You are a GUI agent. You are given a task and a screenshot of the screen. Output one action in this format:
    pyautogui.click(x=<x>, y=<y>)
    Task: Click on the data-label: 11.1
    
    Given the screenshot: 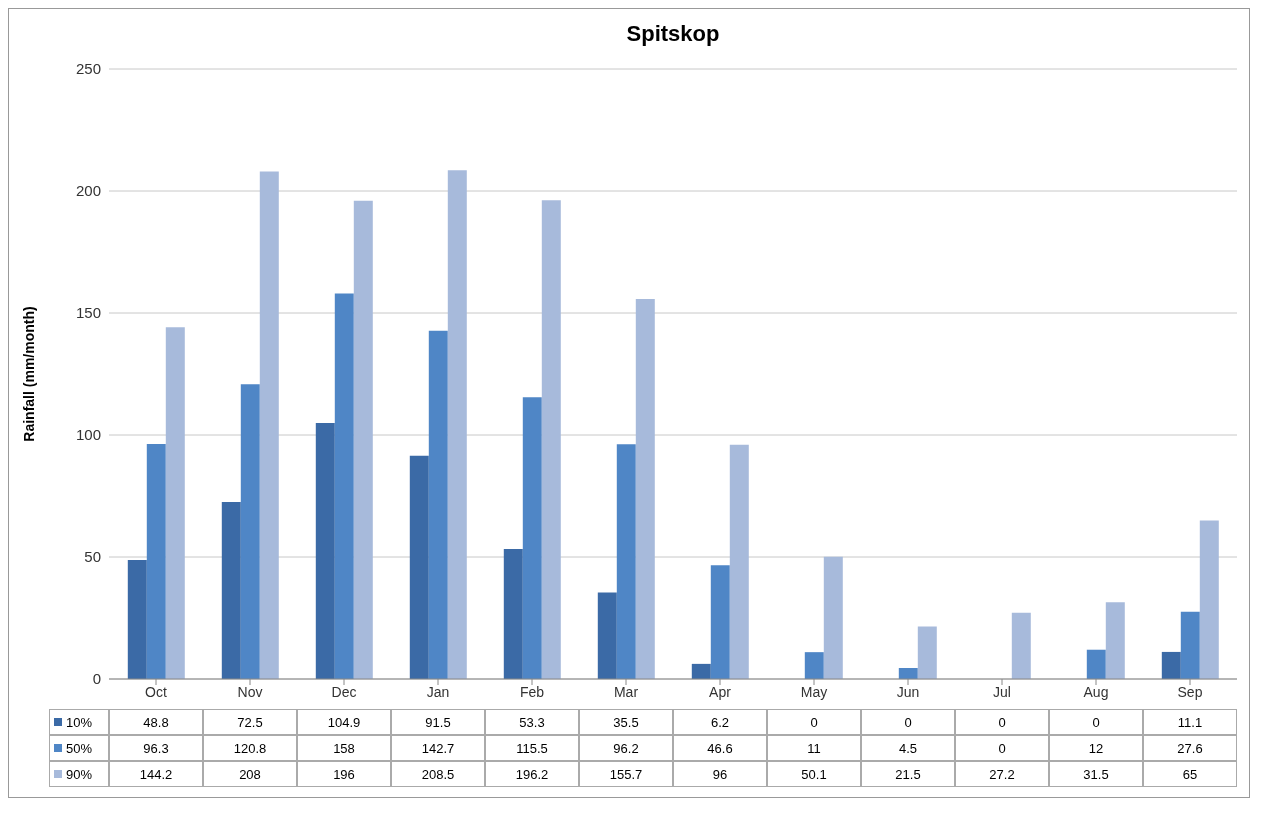 What is the action you would take?
    pyautogui.click(x=1190, y=722)
    